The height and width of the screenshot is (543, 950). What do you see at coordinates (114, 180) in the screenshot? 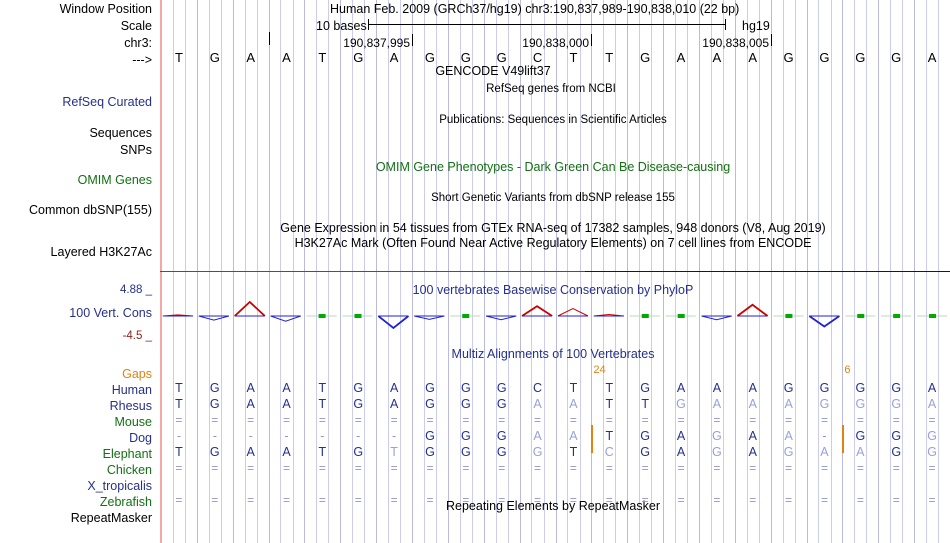
I see `label-omim-genes: OMIM Genes` at bounding box center [114, 180].